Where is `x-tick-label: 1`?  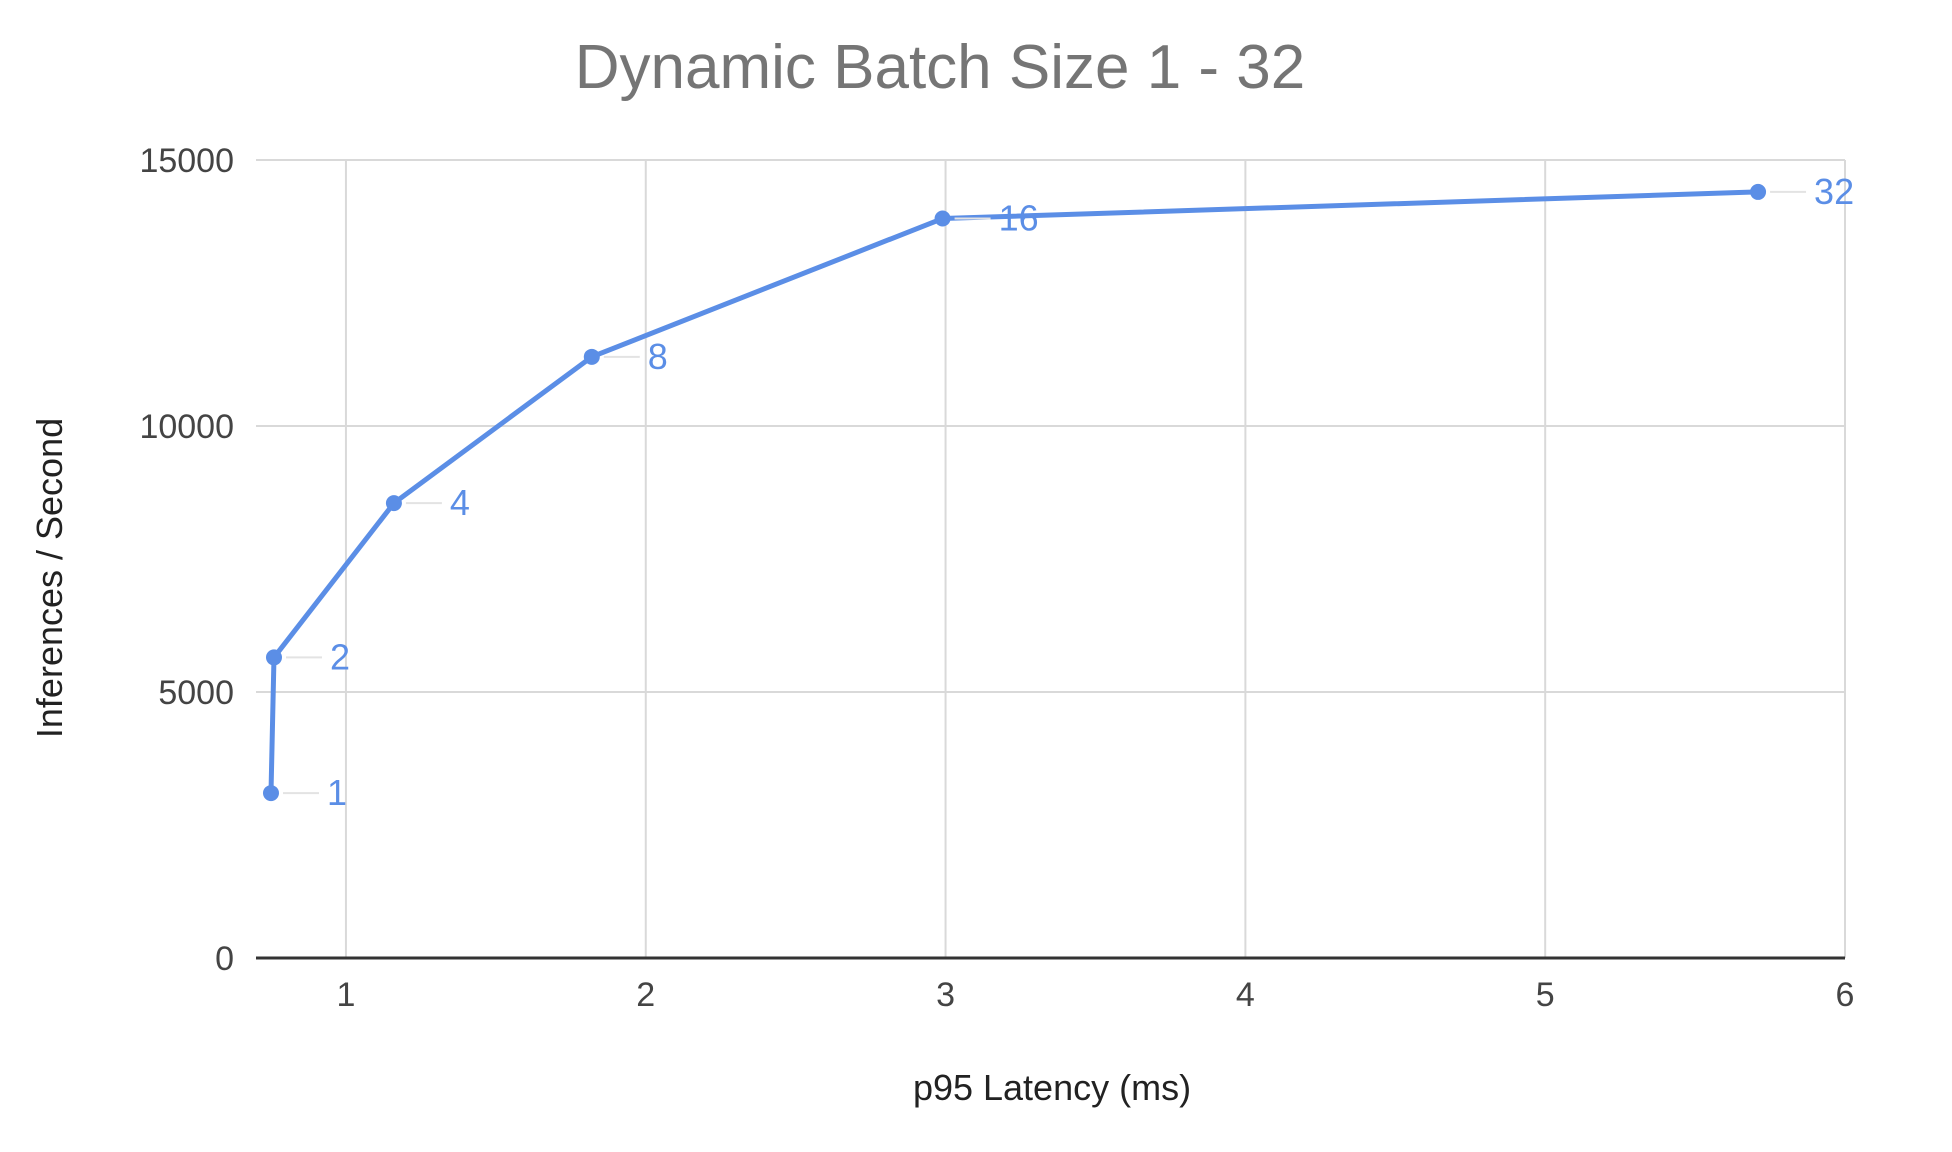 x-tick-label: 1 is located at coordinates (345, 995).